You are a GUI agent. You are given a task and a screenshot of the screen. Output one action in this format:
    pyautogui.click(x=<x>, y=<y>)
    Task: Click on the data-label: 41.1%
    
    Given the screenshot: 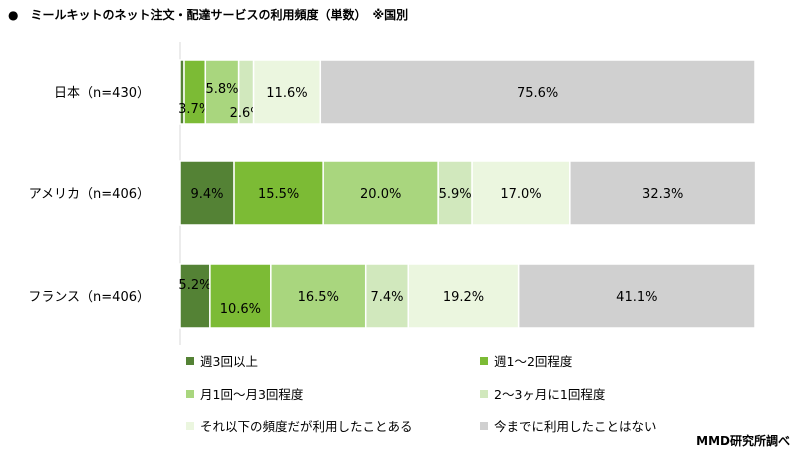 What is the action you would take?
    pyautogui.click(x=636, y=297)
    